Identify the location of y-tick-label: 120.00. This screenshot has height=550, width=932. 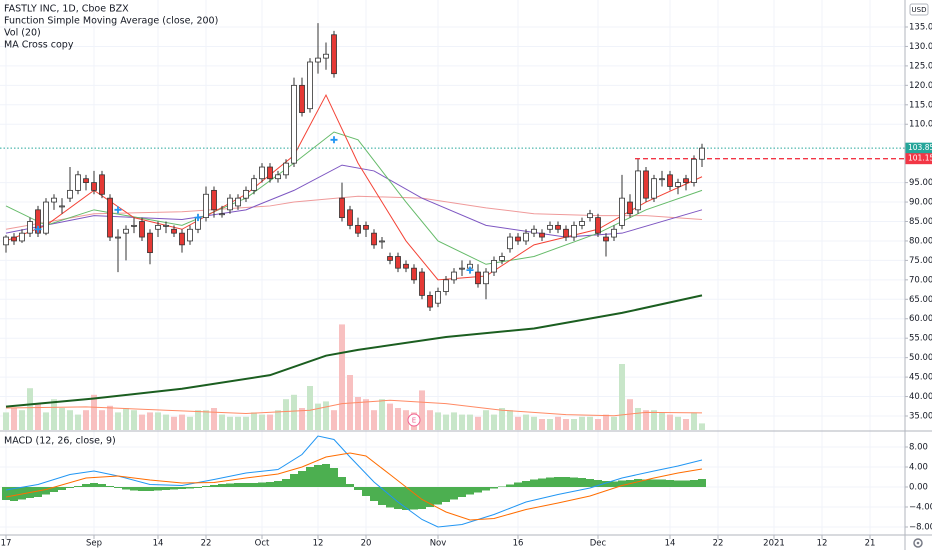
(920, 86).